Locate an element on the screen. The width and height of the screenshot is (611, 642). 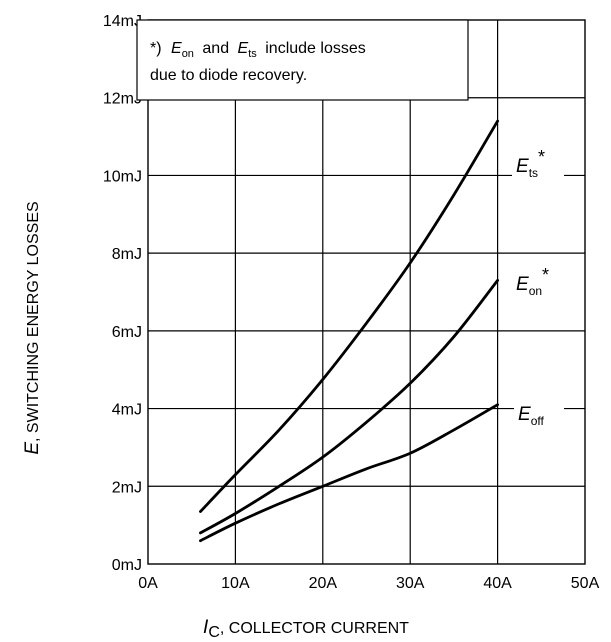
x-axis-label: IC, COLLECTOR CURRENT is located at coordinates (306, 629).